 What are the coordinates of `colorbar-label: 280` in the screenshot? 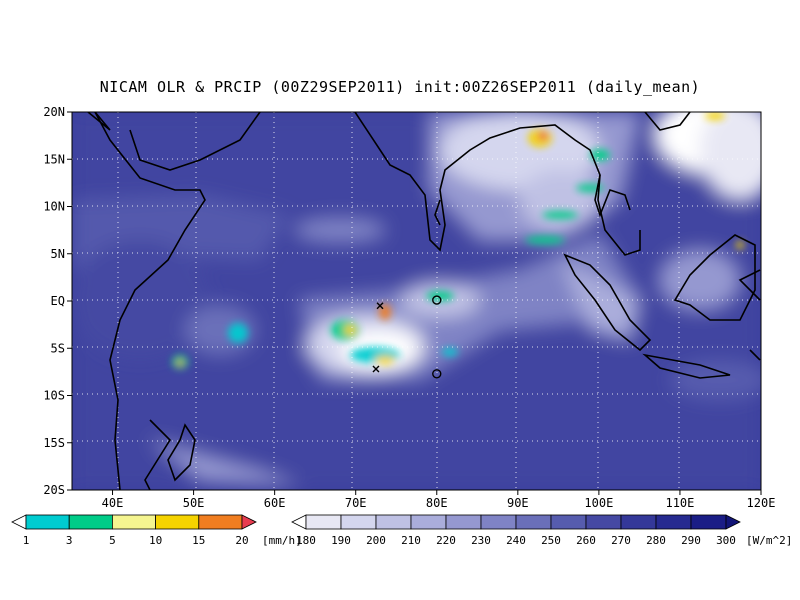 It's located at (656, 540).